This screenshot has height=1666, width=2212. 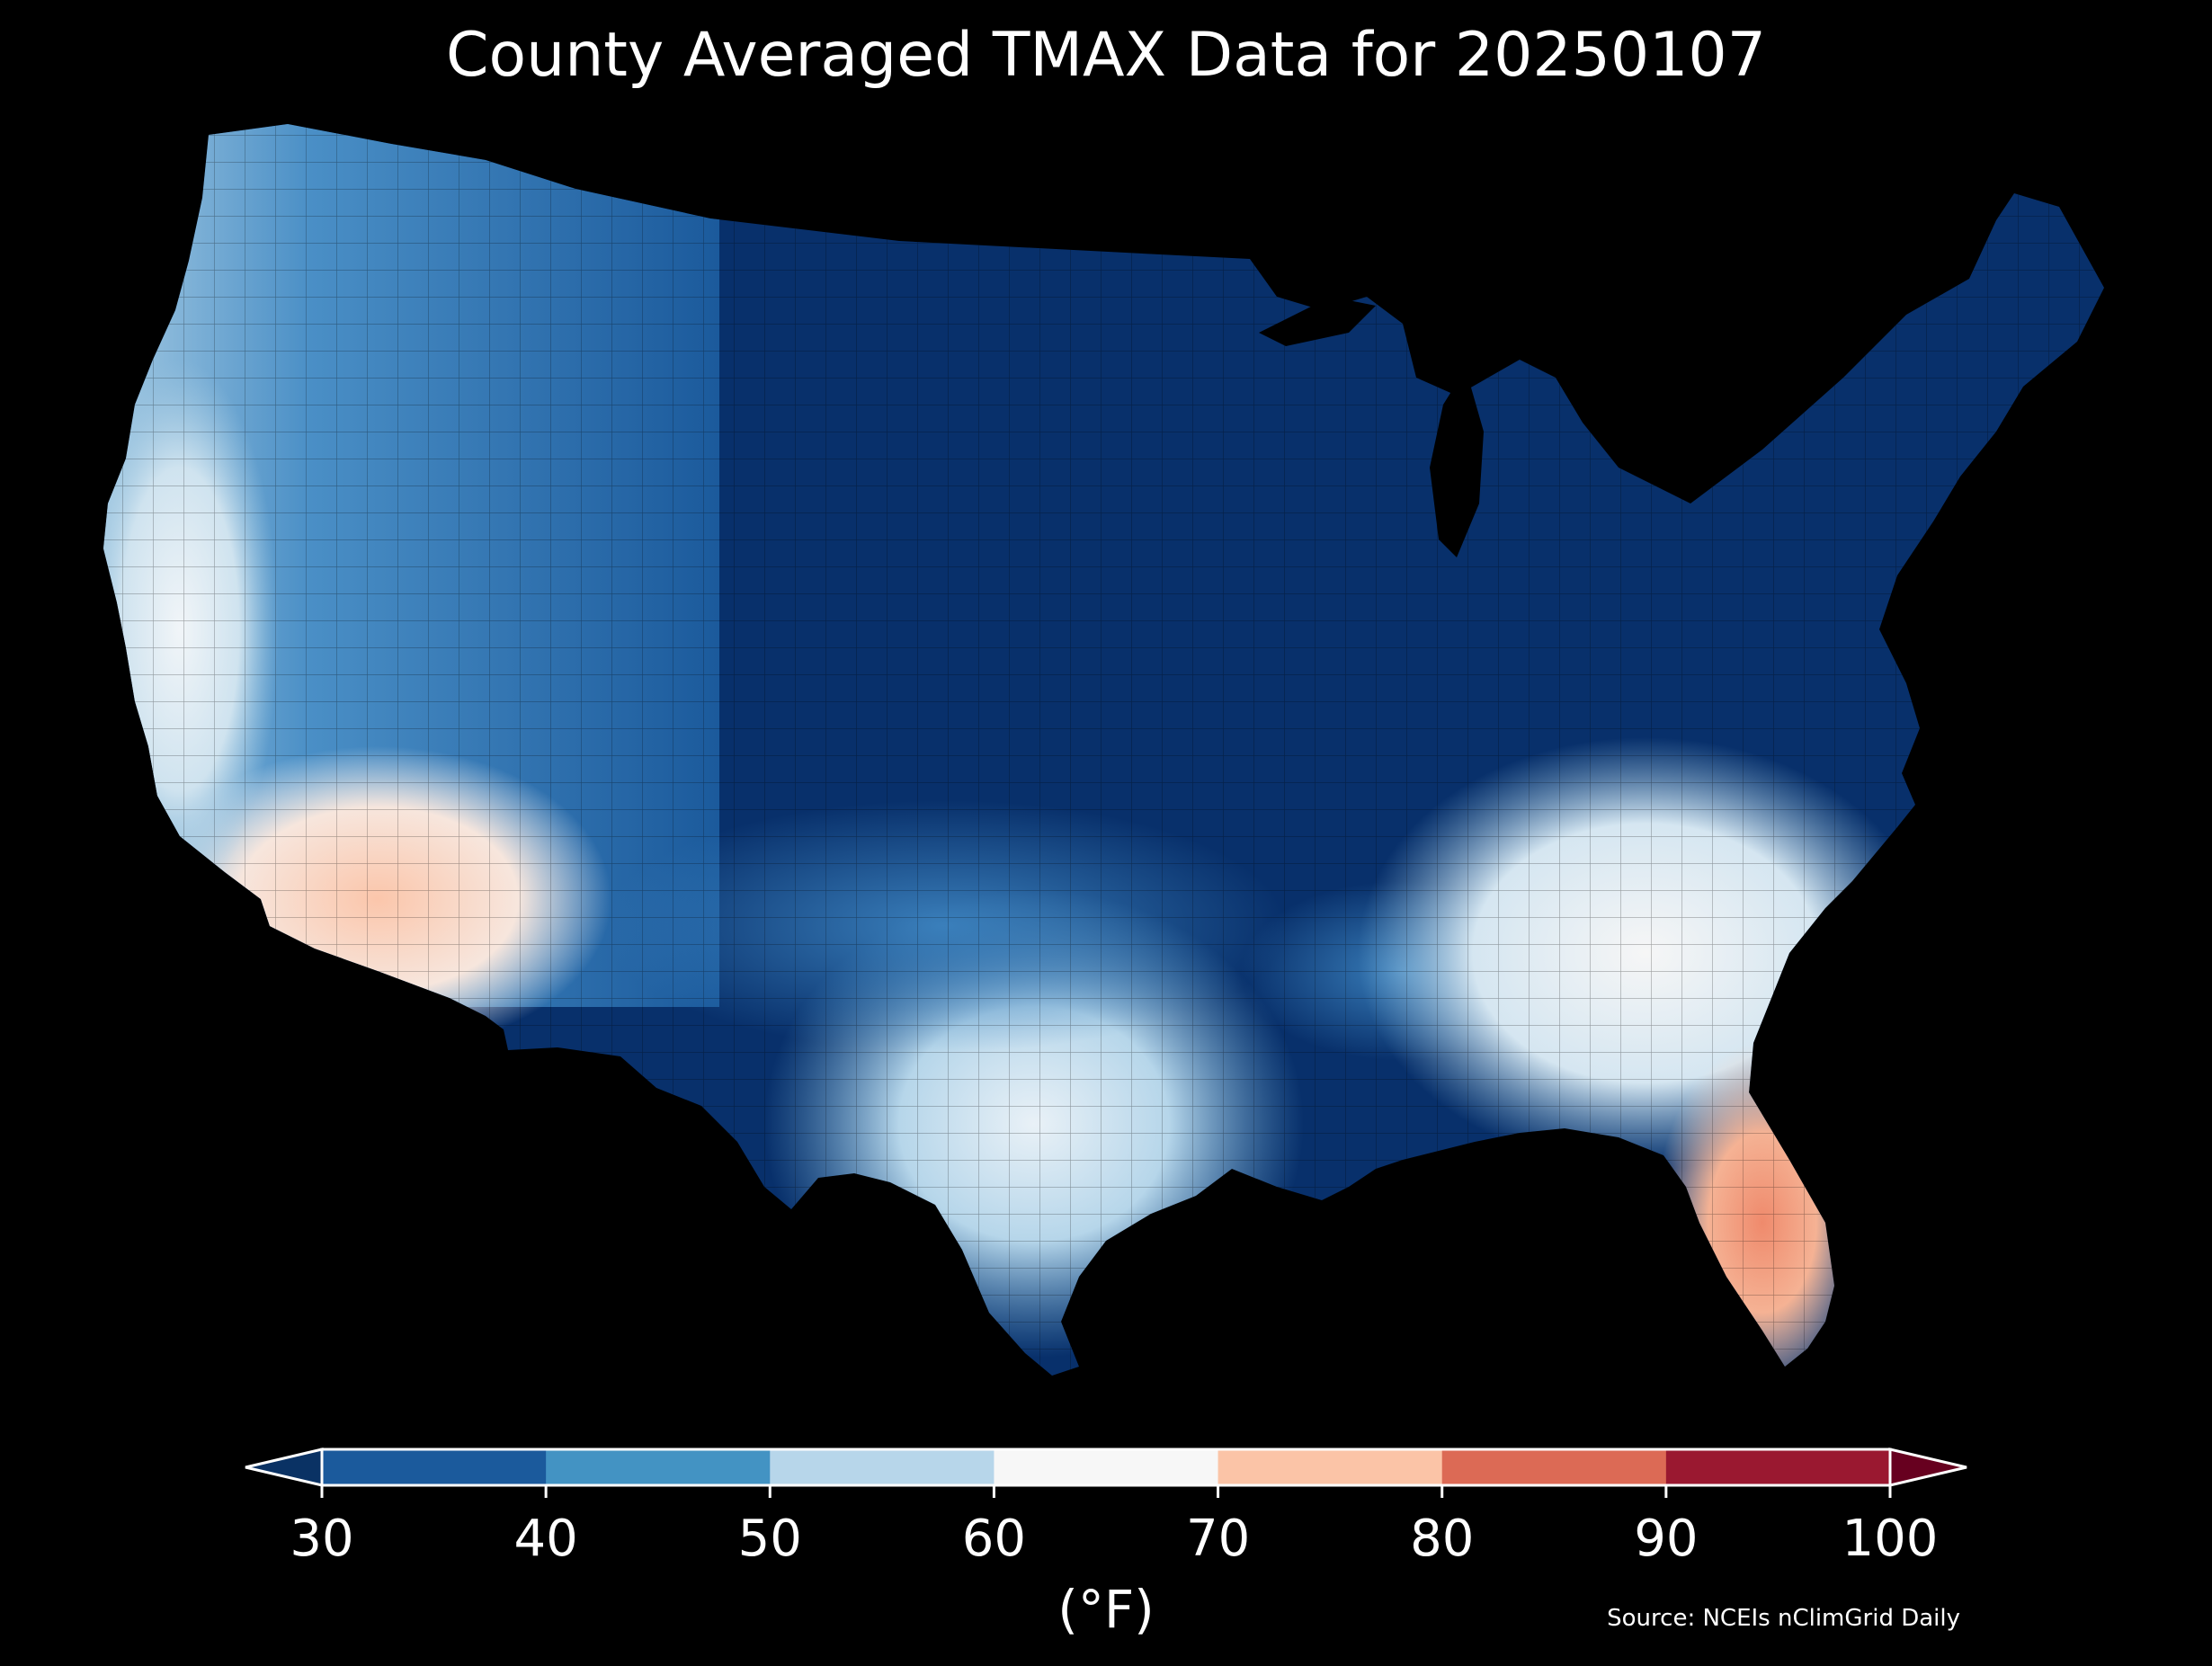 What do you see at coordinates (1890, 1539) in the screenshot?
I see `colorbar-tick-label: 100` at bounding box center [1890, 1539].